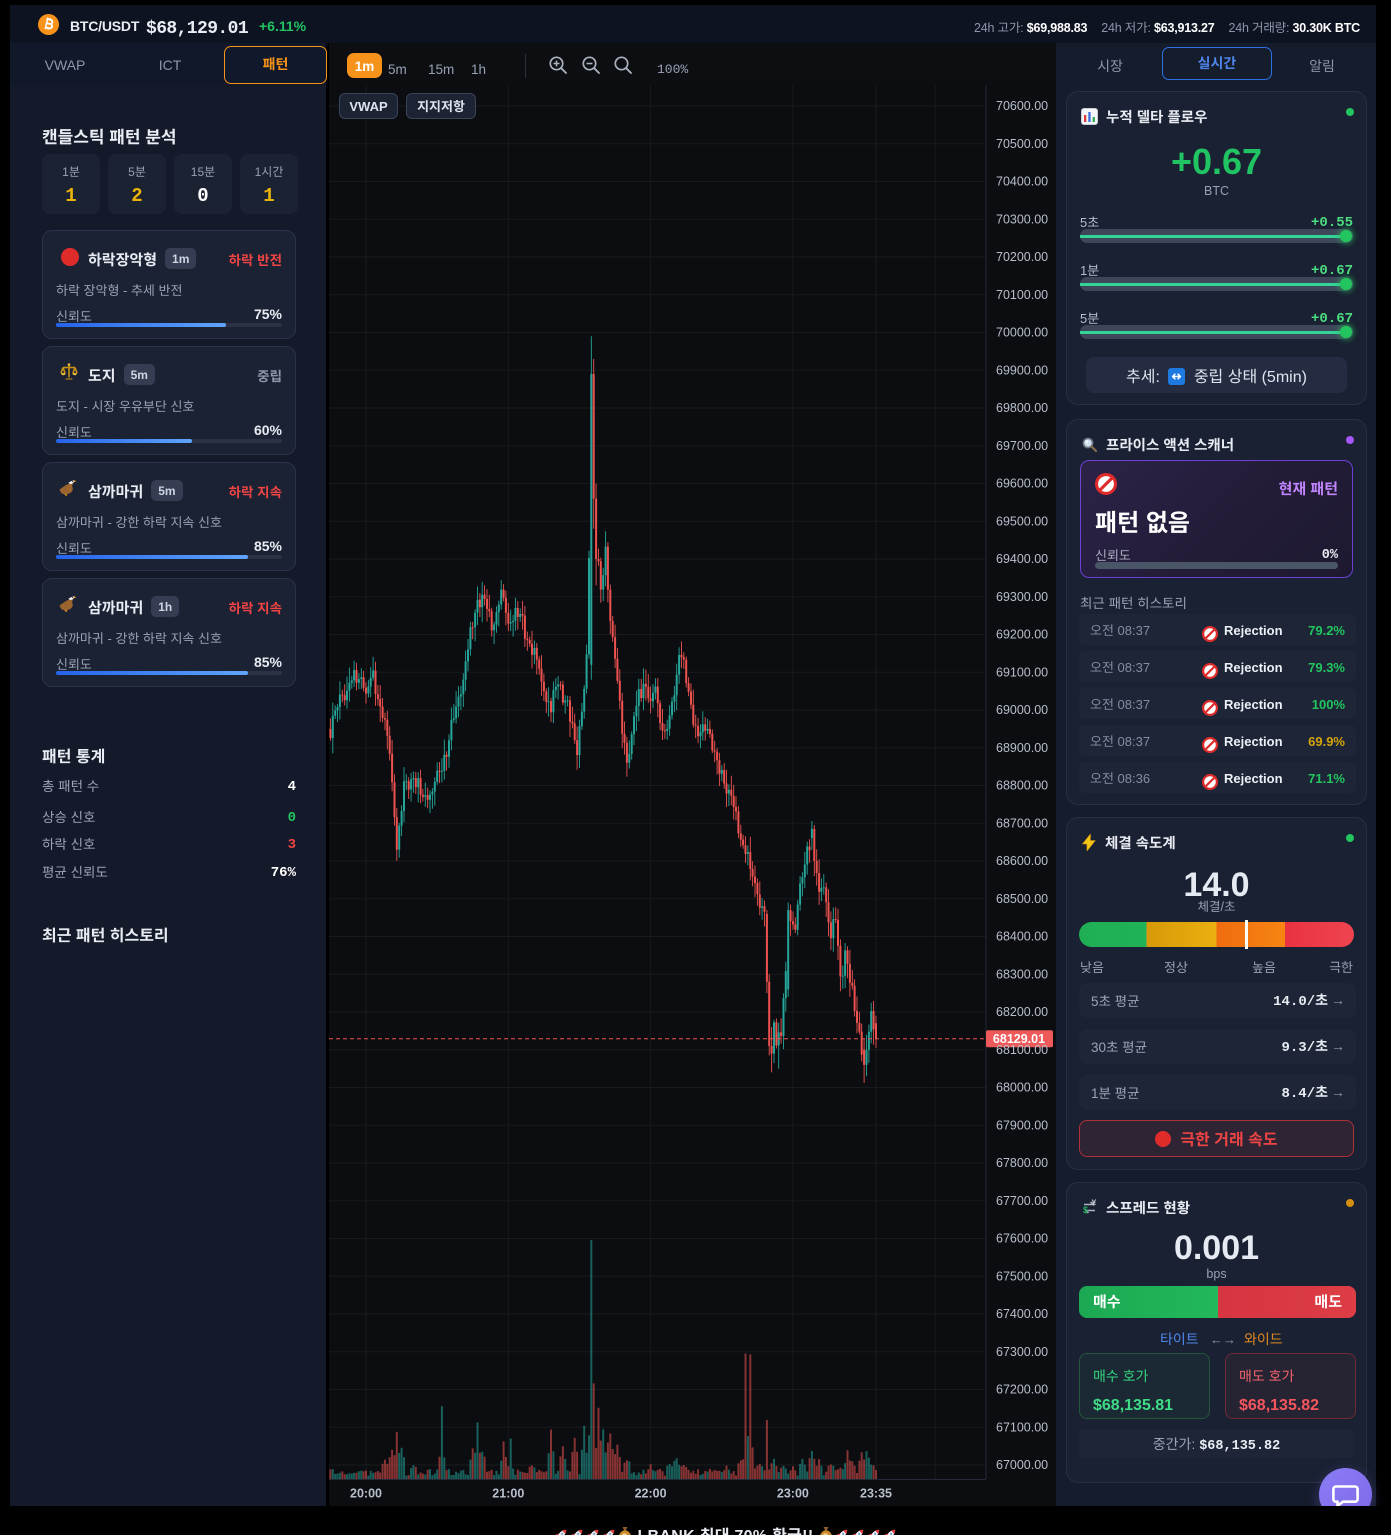  Describe the element at coordinates (1022, 635) in the screenshot. I see `svg-text: 69200.00` at that location.